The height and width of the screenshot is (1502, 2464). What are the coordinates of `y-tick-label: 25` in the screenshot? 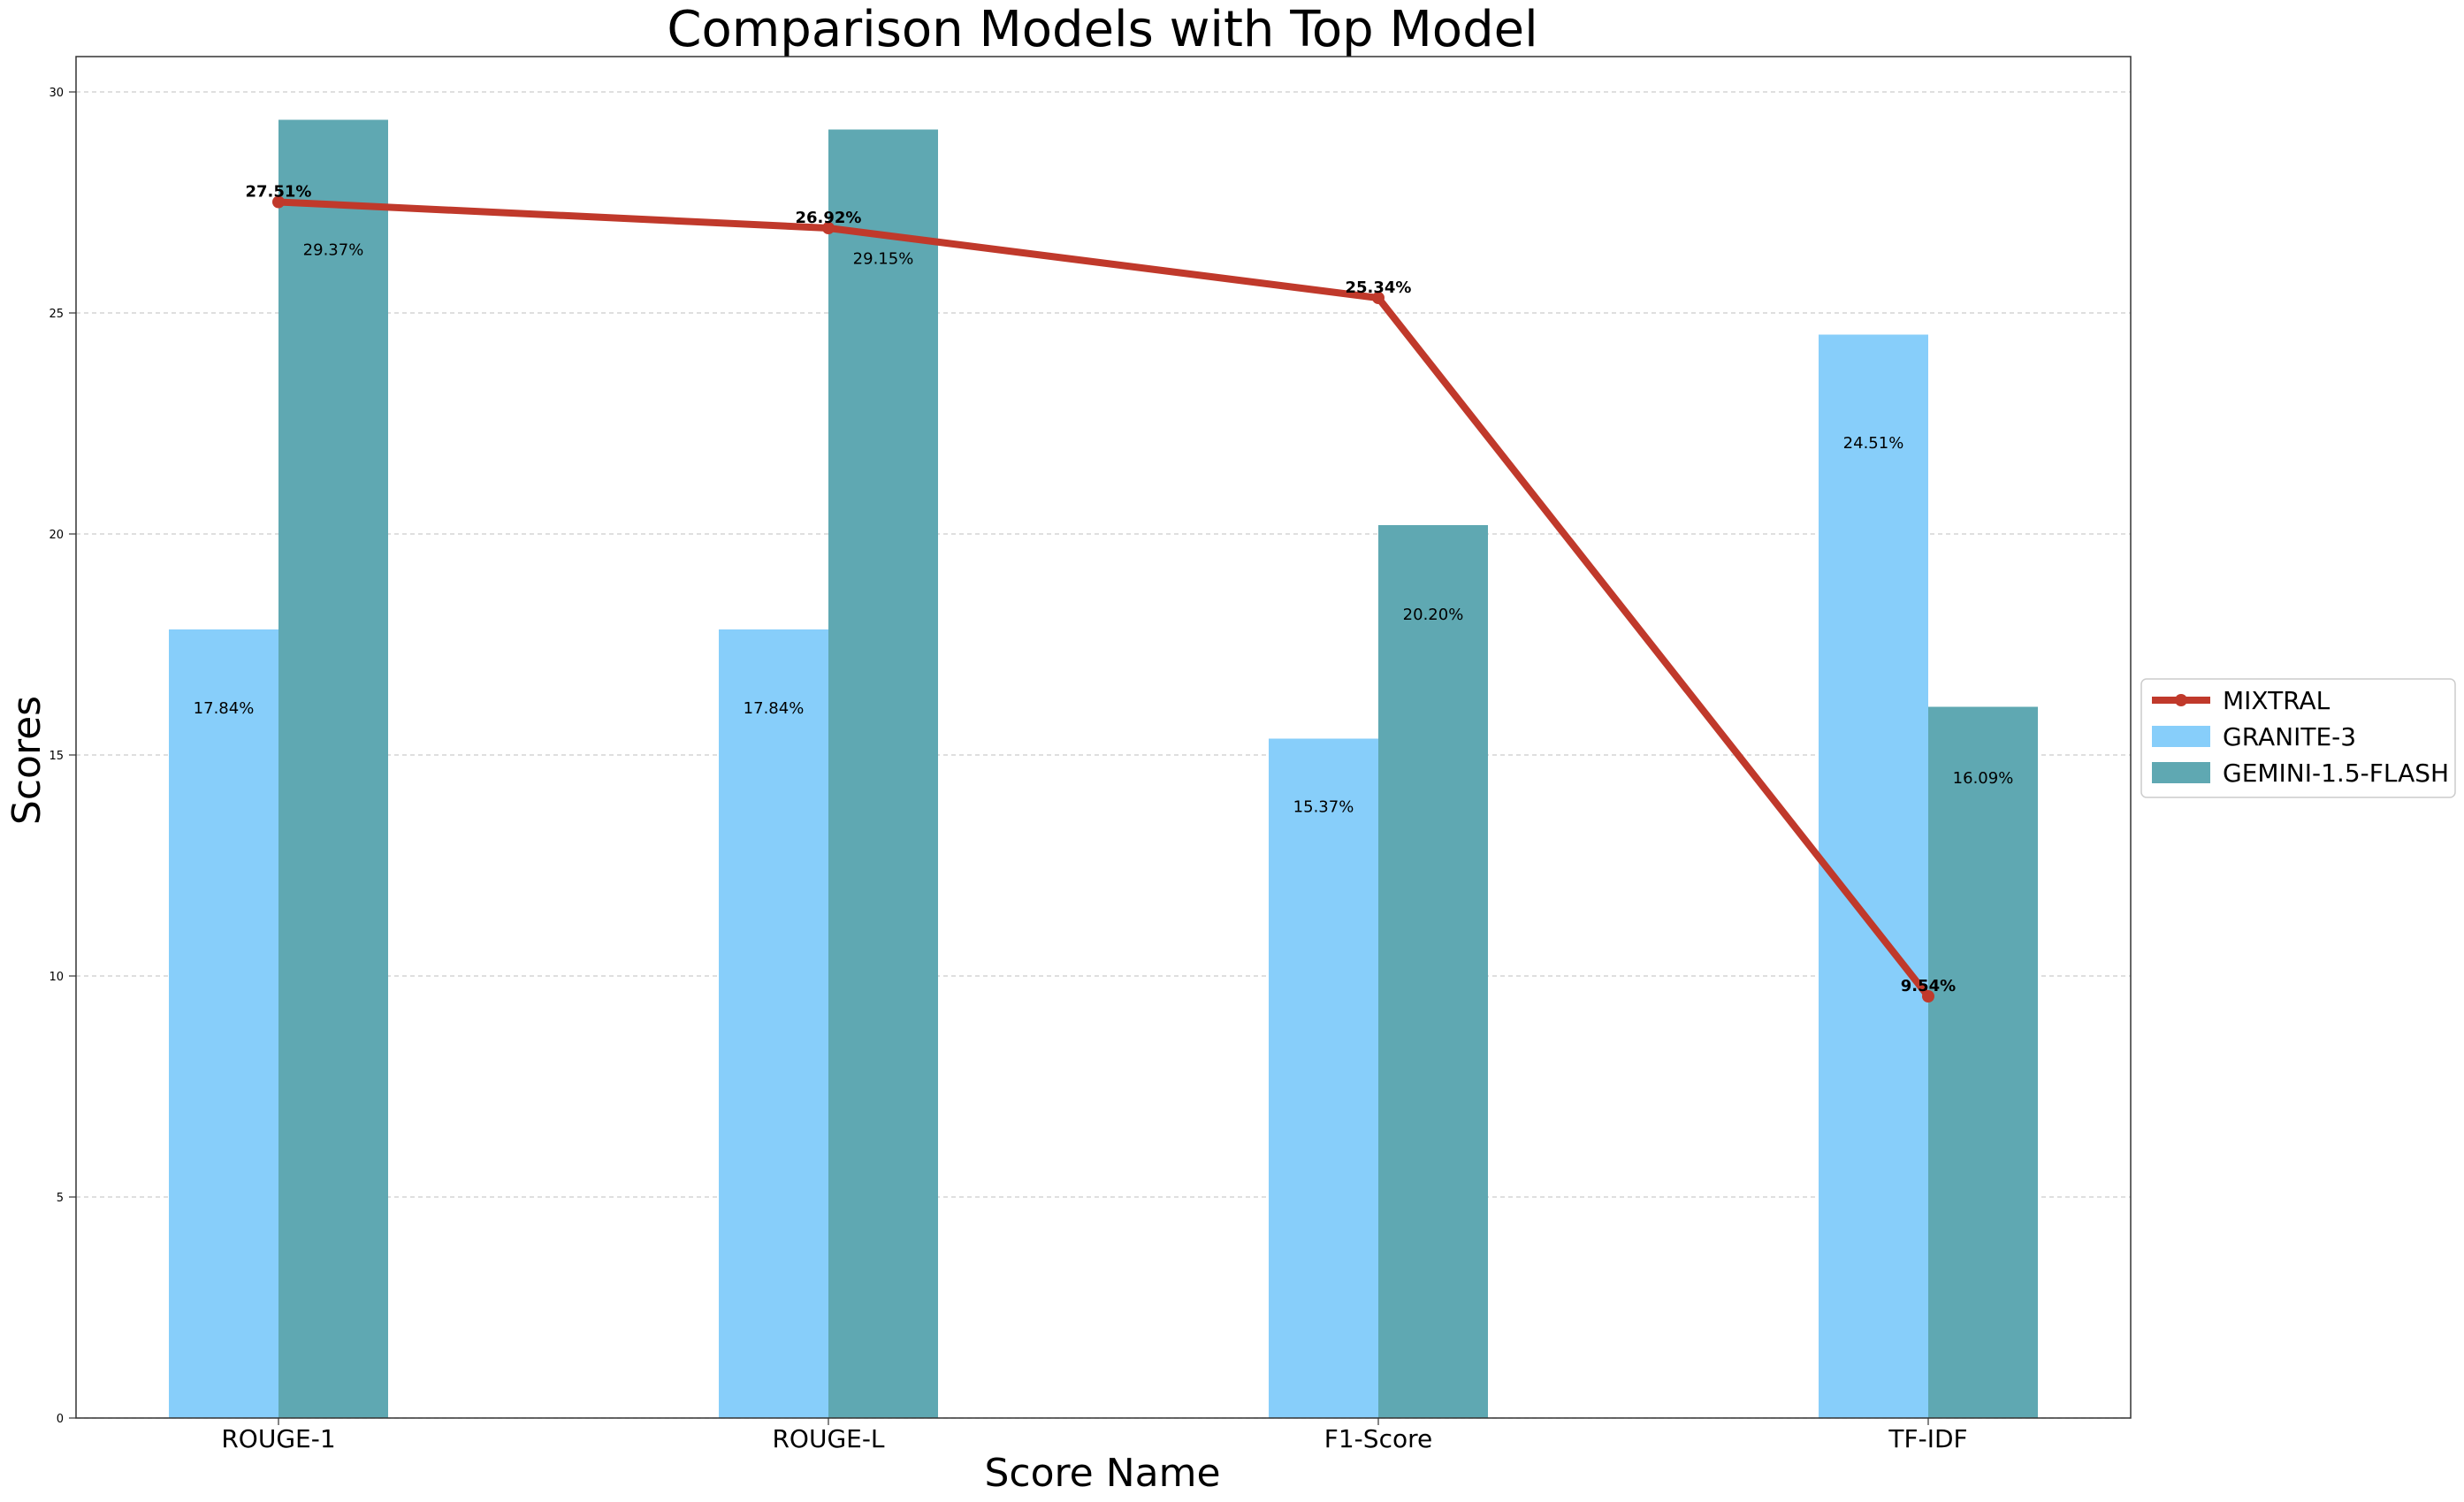 It's located at (56, 314).